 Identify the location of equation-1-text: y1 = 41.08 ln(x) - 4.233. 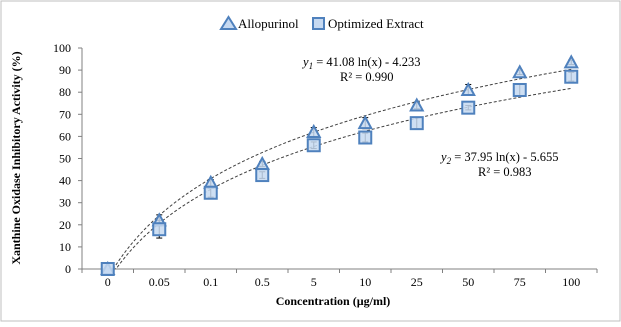
(360, 63).